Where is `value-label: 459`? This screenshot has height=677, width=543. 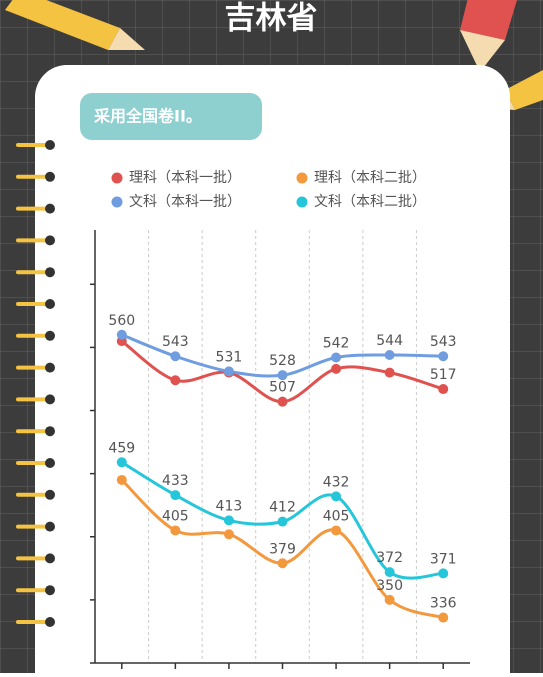
value-label: 459 is located at coordinates (121, 448).